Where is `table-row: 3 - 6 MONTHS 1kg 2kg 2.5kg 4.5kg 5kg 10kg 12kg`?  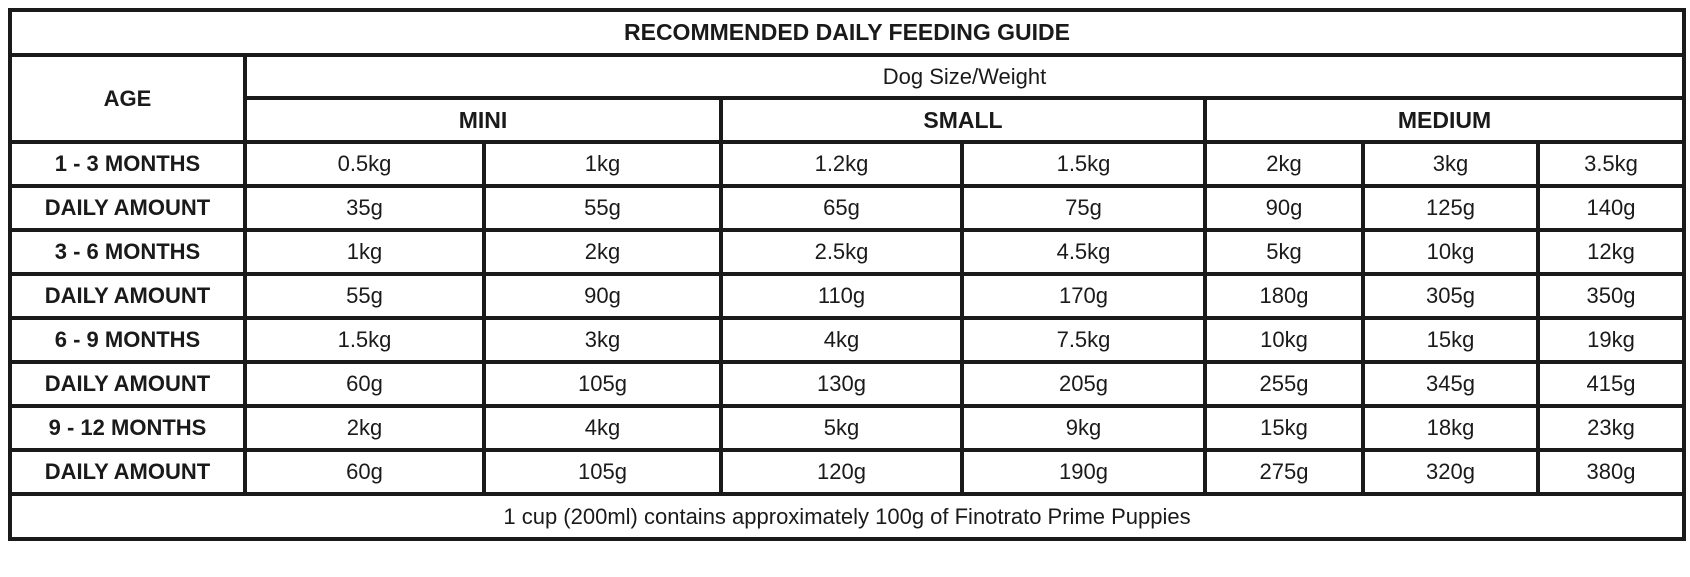 table-row: 3 - 6 MONTHS 1kg 2kg 2.5kg 4.5kg 5kg 10kg 12kg is located at coordinates (847, 252).